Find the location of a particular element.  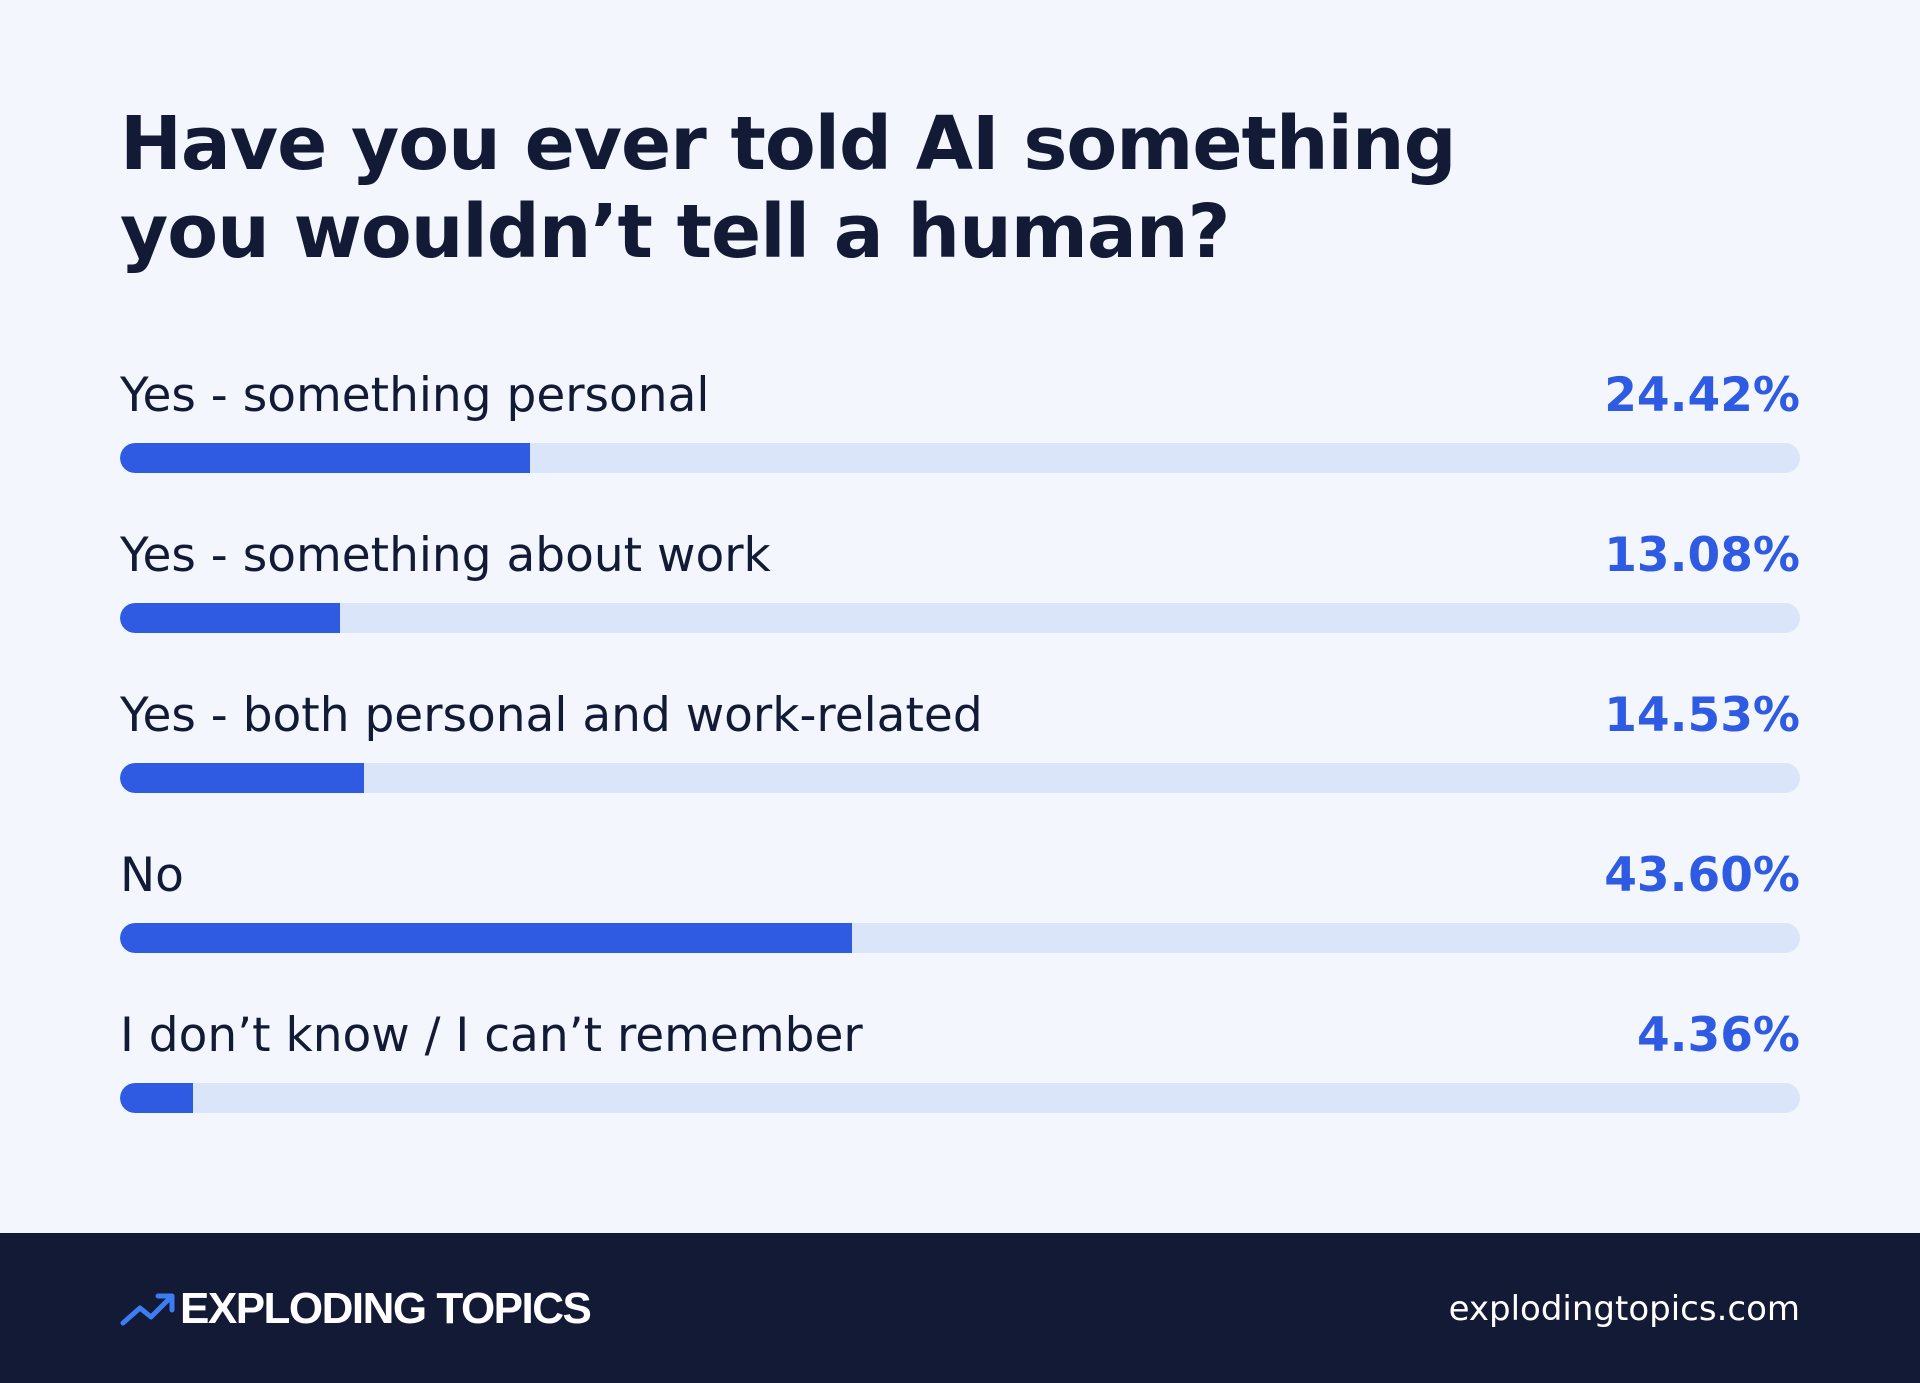

brand-logo: EXPLODING TOPICS is located at coordinates (356, 1308).